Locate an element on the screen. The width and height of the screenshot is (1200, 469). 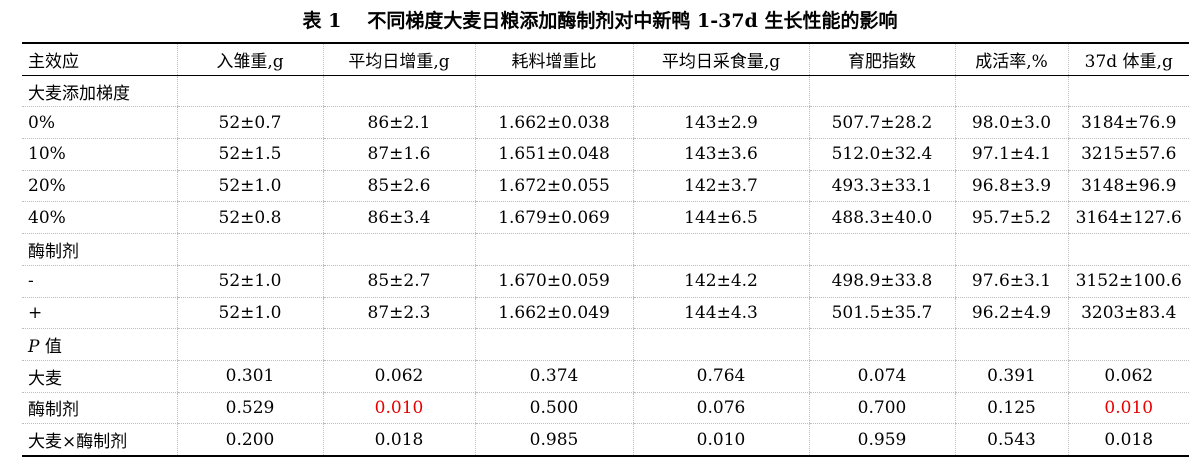
table-cell: 95.7±5.2 is located at coordinates (1011, 218).